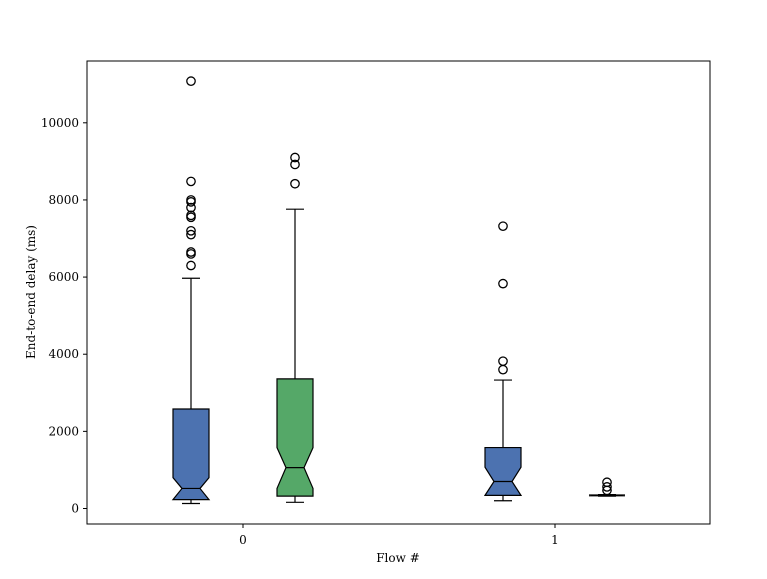  Describe the element at coordinates (64, 316) in the screenshot. I see `y-axis: 0 2000 4000 6000 8000 10000` at that location.